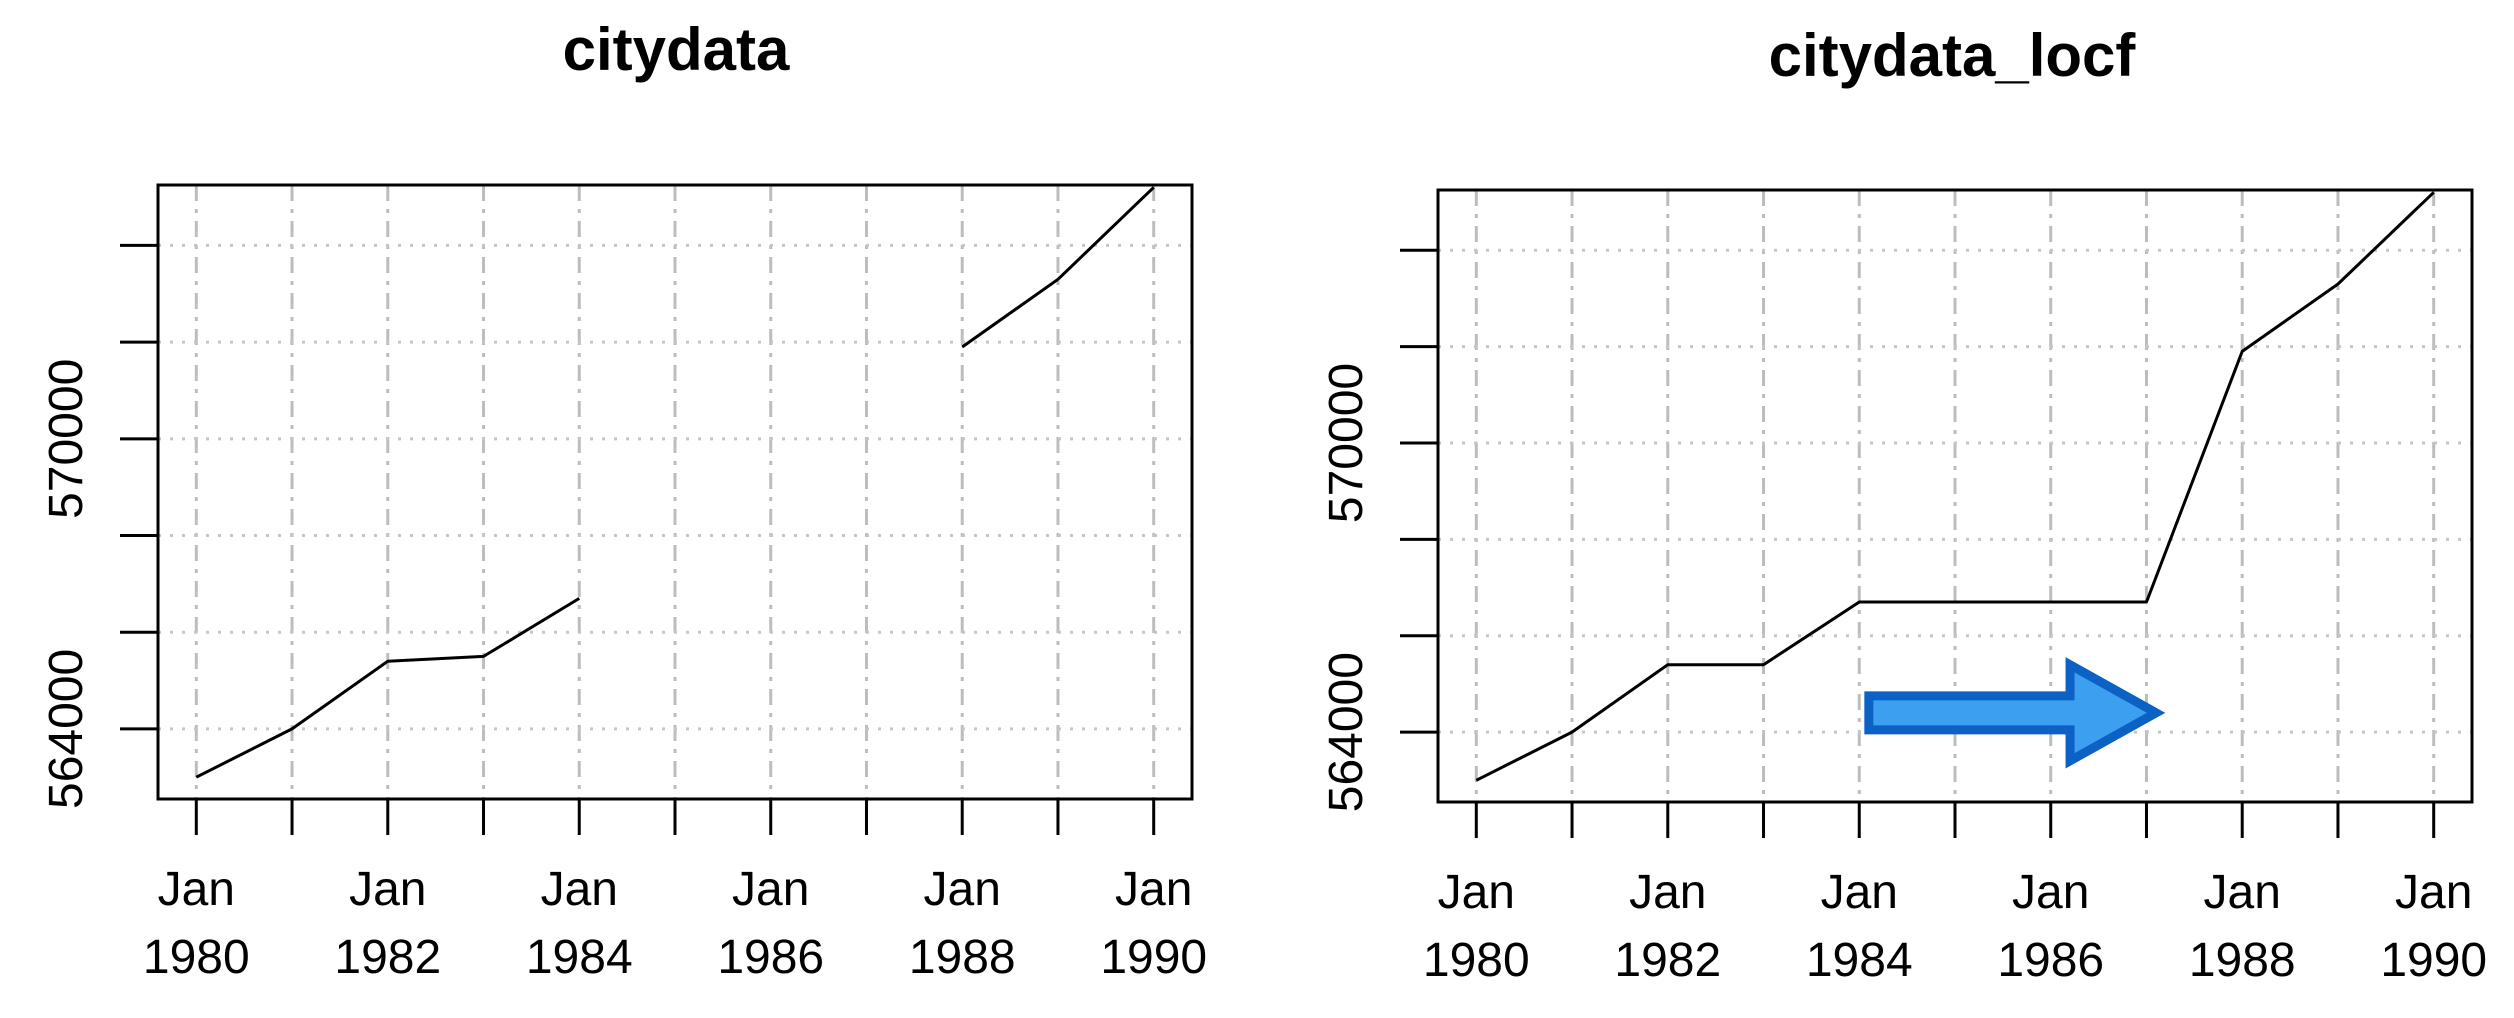 The image size is (2514, 1018). What do you see at coordinates (1953, 55) in the screenshot?
I see `chart-title: citydata_locf` at bounding box center [1953, 55].